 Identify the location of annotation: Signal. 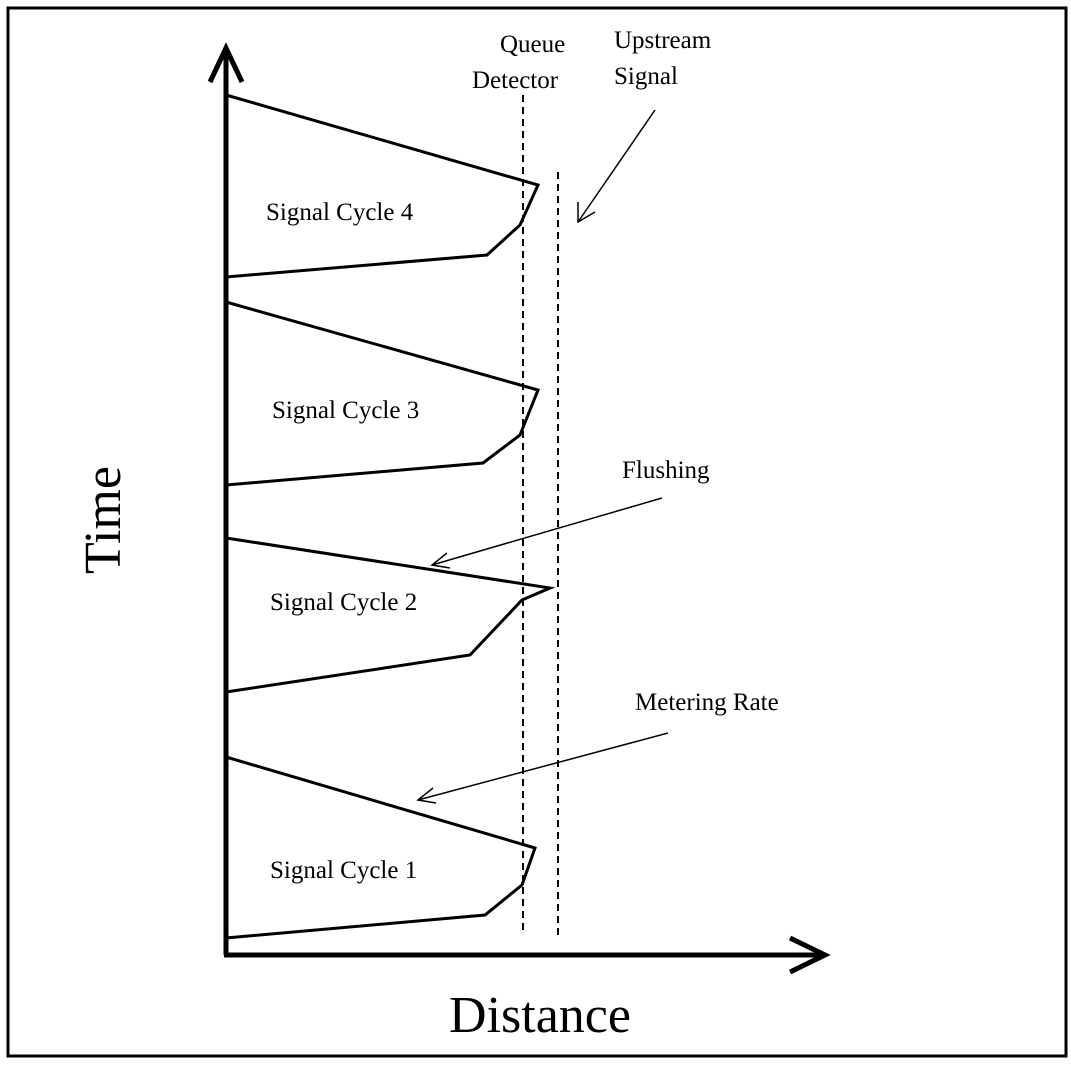
(646, 76).